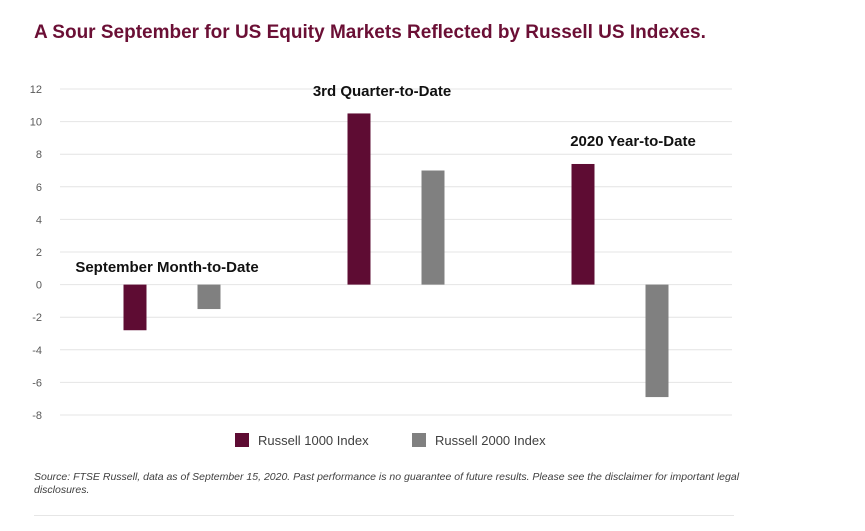  Describe the element at coordinates (633, 141) in the screenshot. I see `category-label: 2020 Year-to-Date` at that location.